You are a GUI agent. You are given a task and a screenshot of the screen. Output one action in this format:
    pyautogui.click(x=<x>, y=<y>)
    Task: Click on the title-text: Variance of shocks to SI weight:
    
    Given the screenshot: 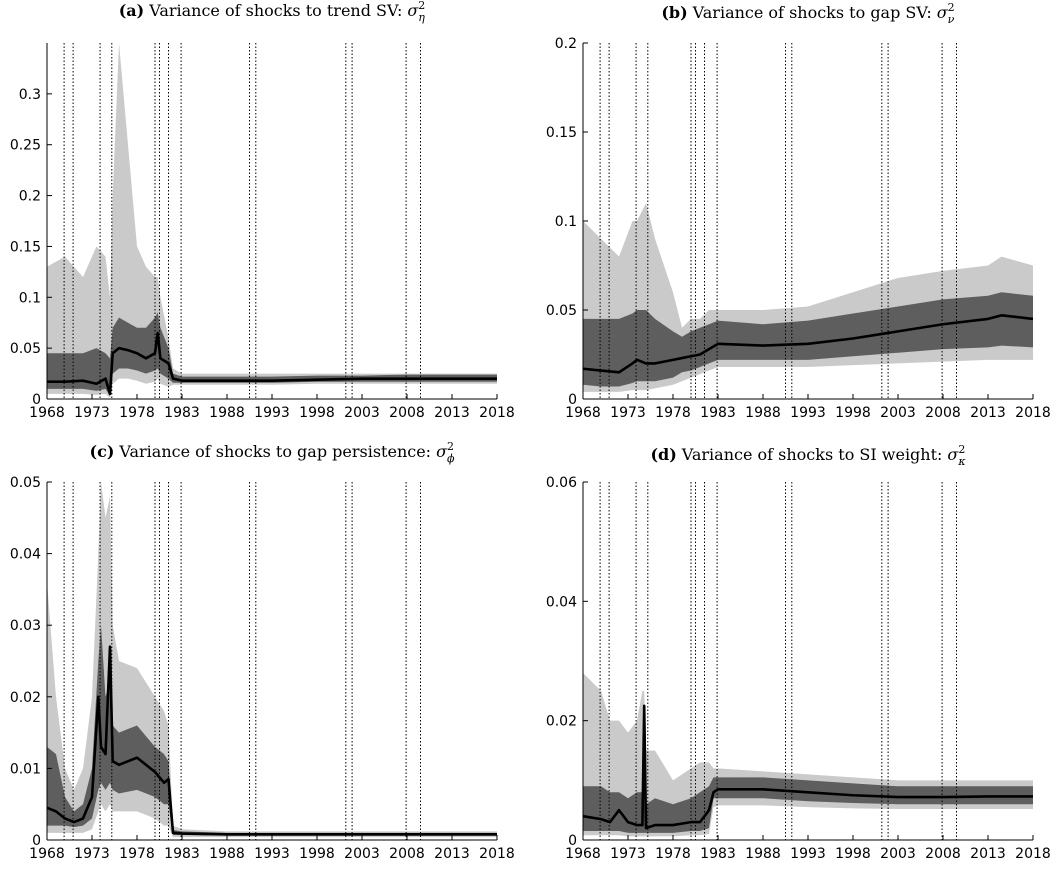 What is the action you would take?
    pyautogui.click(x=812, y=454)
    